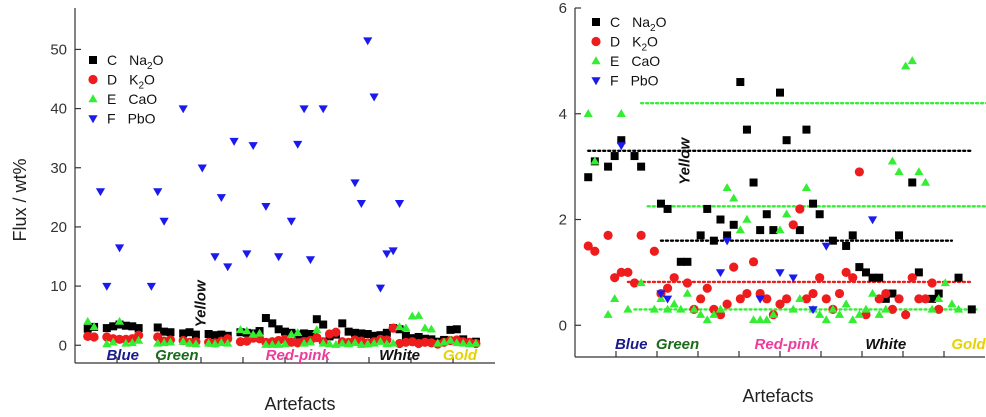  What do you see at coordinates (58, 227) in the screenshot?
I see `left-y-tick-label: 20` at bounding box center [58, 227].